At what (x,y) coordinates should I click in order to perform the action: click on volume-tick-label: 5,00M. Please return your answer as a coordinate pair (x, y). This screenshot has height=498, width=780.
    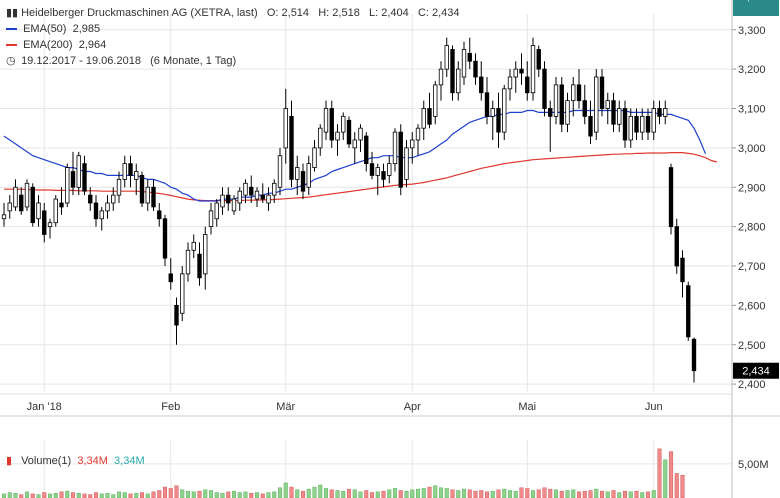
    Looking at the image, I should click on (753, 465).